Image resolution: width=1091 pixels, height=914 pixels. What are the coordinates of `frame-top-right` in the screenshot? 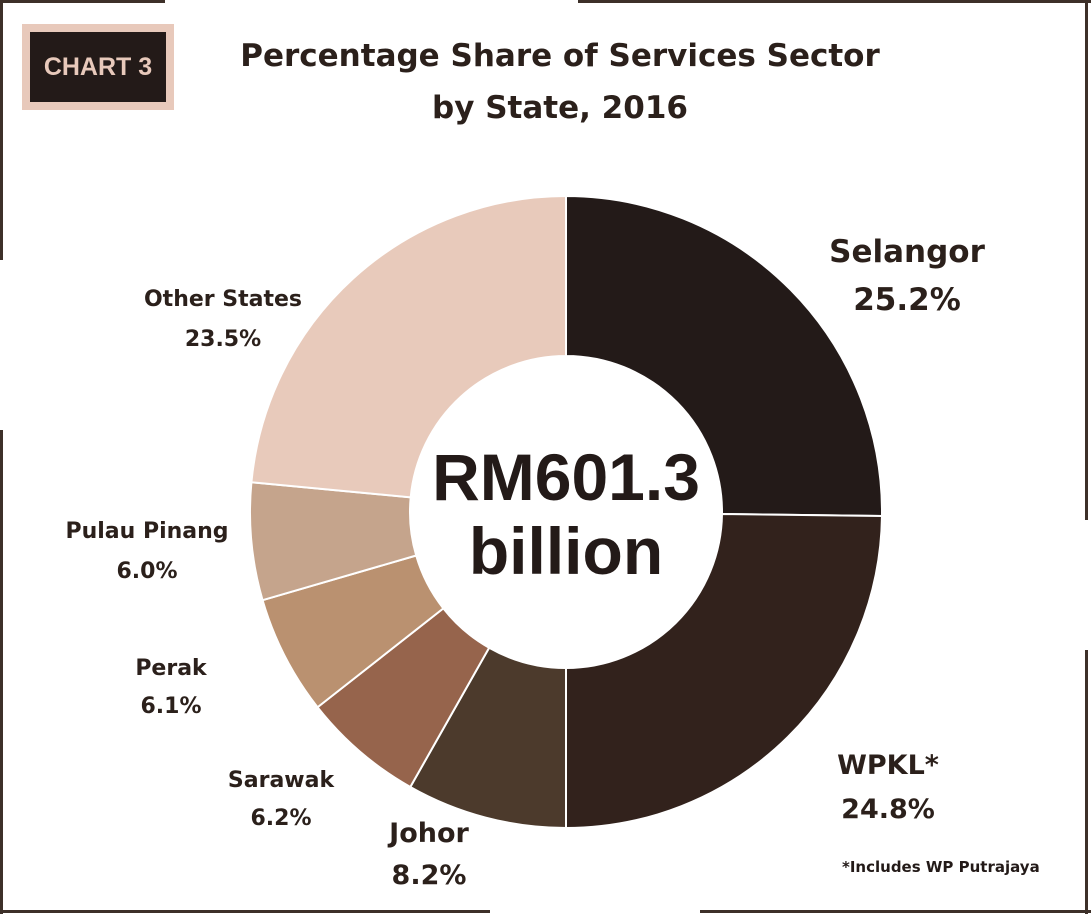 It's located at (834, 1).